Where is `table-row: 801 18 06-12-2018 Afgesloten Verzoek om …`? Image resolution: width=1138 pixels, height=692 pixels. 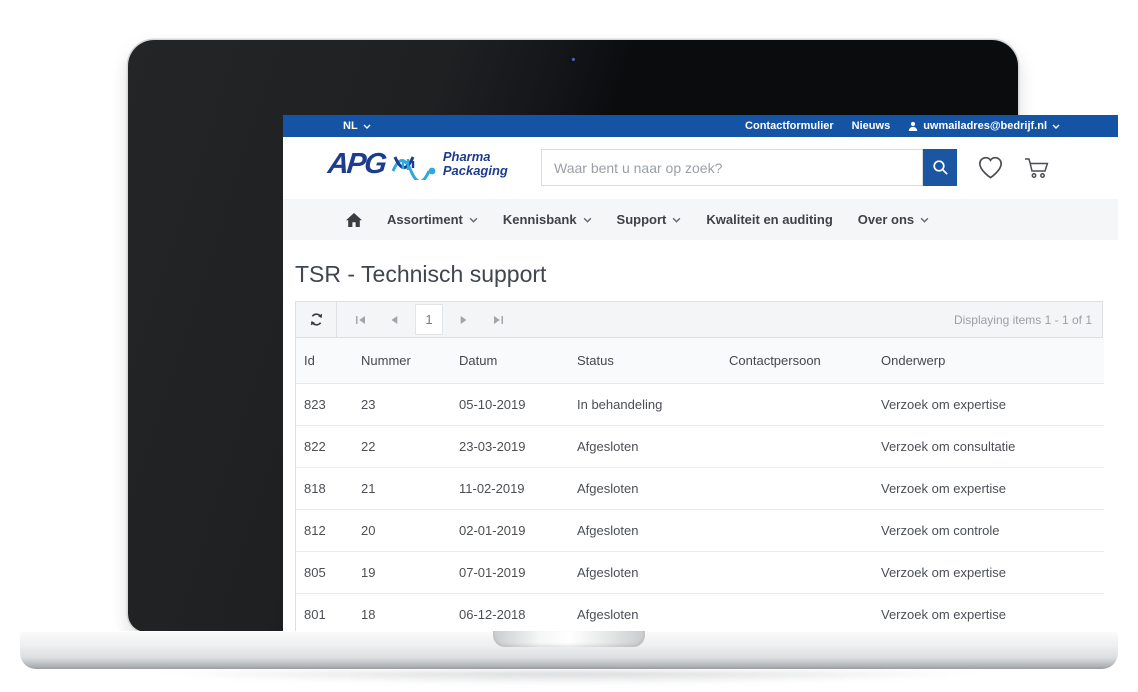
table-row: 801 18 06-12-2018 Afgesloten Verzoek om … is located at coordinates (700, 614).